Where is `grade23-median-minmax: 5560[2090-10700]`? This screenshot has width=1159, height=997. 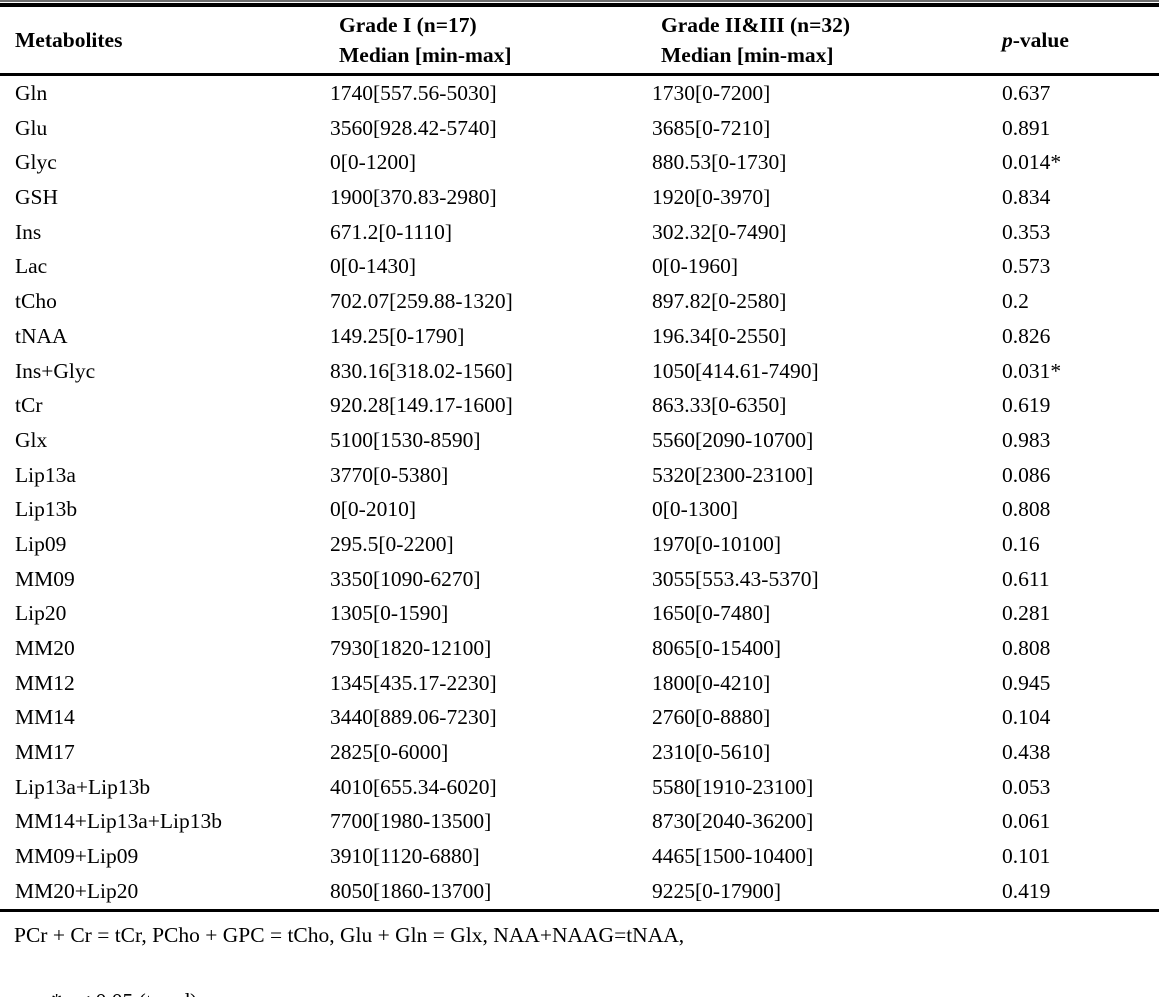 grade23-median-minmax: 5560[2090-10700] is located at coordinates (733, 439).